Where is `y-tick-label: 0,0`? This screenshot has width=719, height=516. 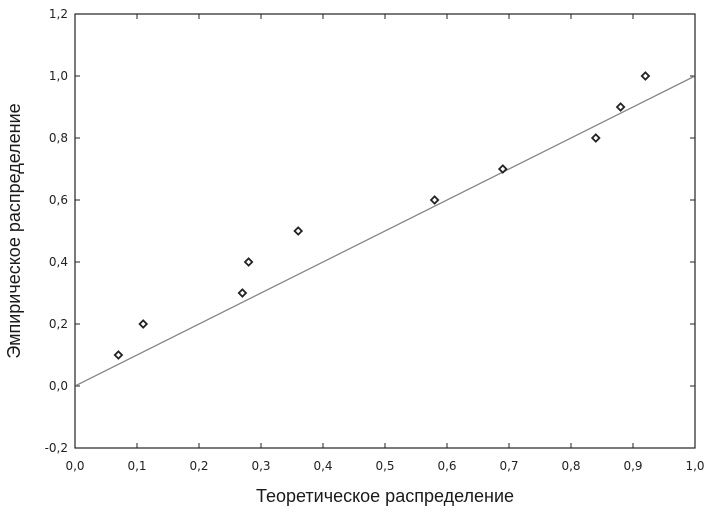
y-tick-label: 0,0 is located at coordinates (58, 386).